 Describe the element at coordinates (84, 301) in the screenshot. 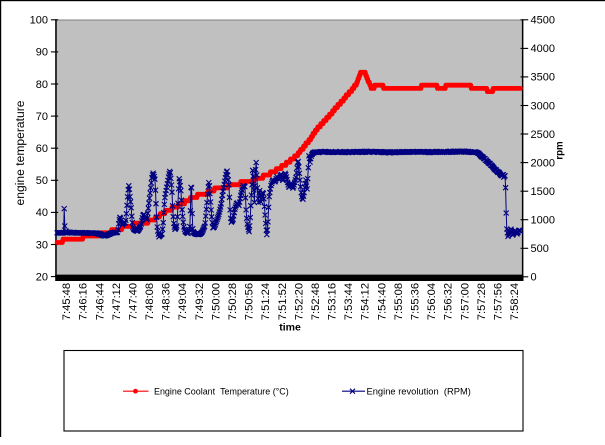

I see `svg-text: 7:46:16` at that location.